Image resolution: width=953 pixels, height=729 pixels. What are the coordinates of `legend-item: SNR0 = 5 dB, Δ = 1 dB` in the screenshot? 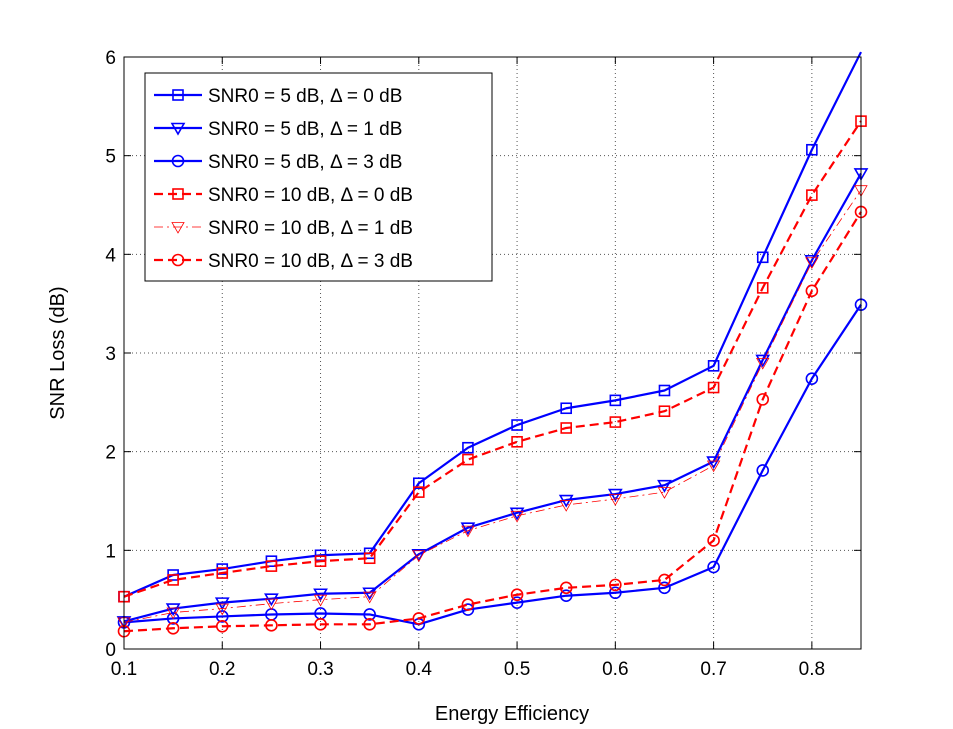 It's located at (278, 129).